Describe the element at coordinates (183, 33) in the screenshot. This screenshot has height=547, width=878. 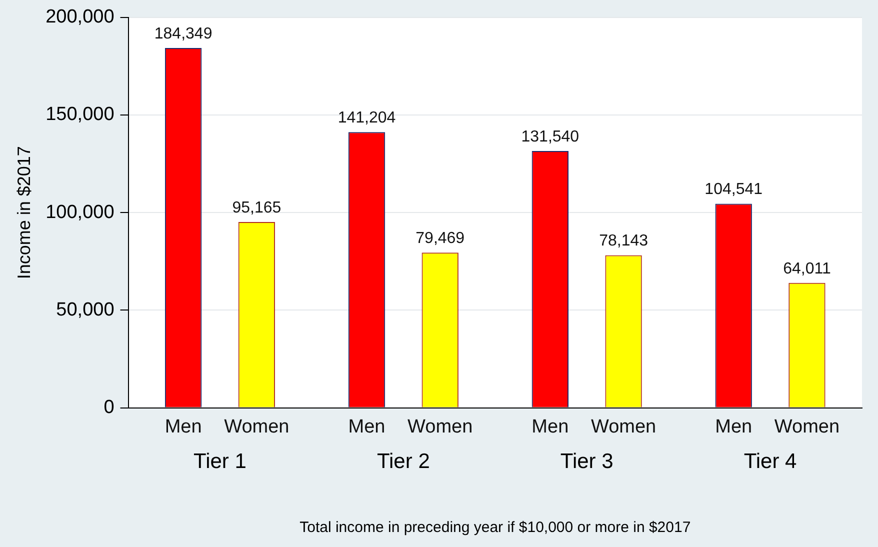
I see `data-label: 184,349` at that location.